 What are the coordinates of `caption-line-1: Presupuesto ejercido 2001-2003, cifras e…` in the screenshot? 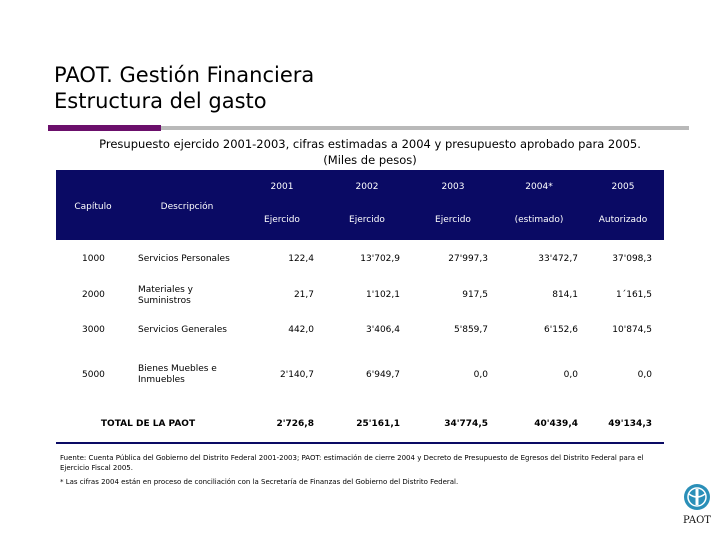 It's located at (370, 144).